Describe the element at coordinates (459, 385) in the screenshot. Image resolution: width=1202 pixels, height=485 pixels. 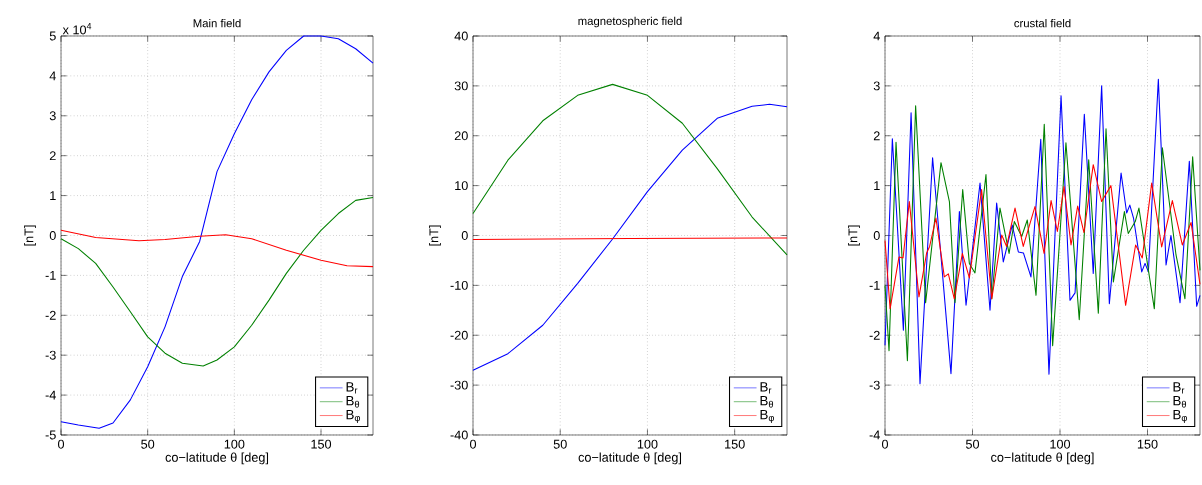
I see `y-tick-label: -30` at that location.